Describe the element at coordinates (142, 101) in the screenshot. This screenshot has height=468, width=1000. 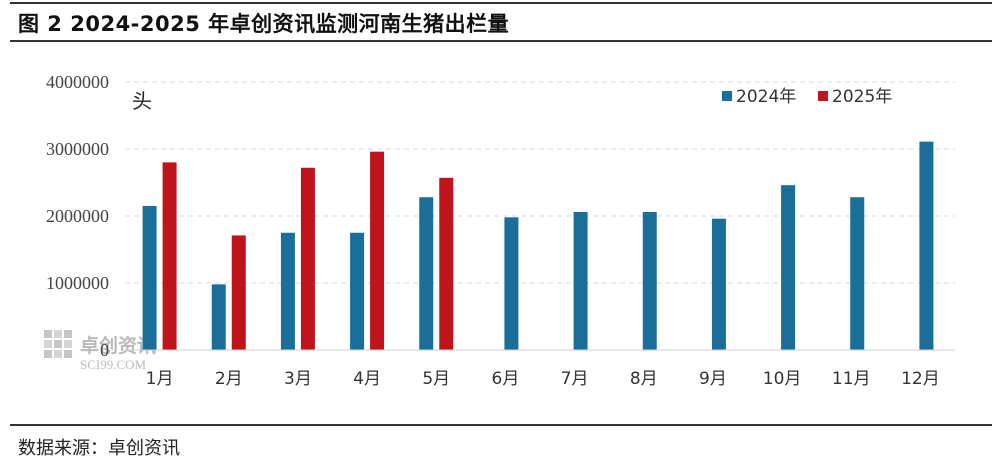
I see `y-unit-label: 头` at that location.